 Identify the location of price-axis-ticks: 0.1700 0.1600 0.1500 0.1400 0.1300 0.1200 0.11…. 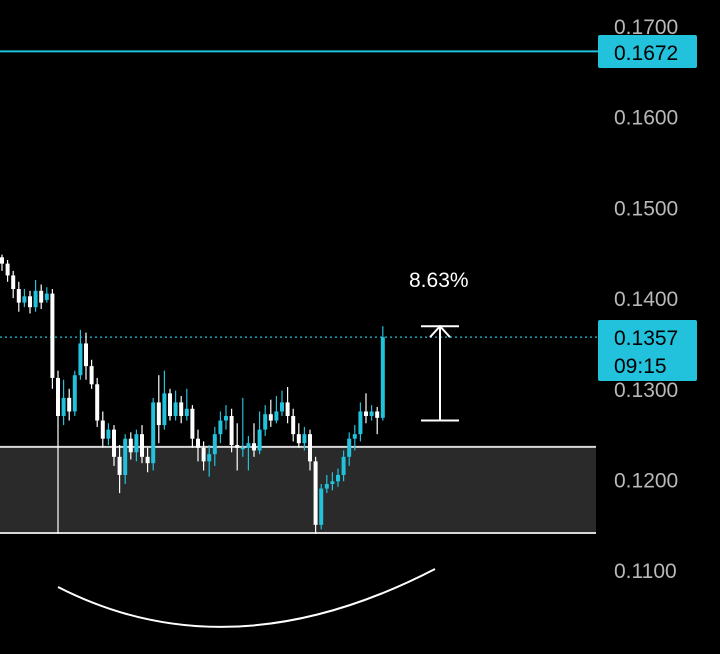
(646, 335).